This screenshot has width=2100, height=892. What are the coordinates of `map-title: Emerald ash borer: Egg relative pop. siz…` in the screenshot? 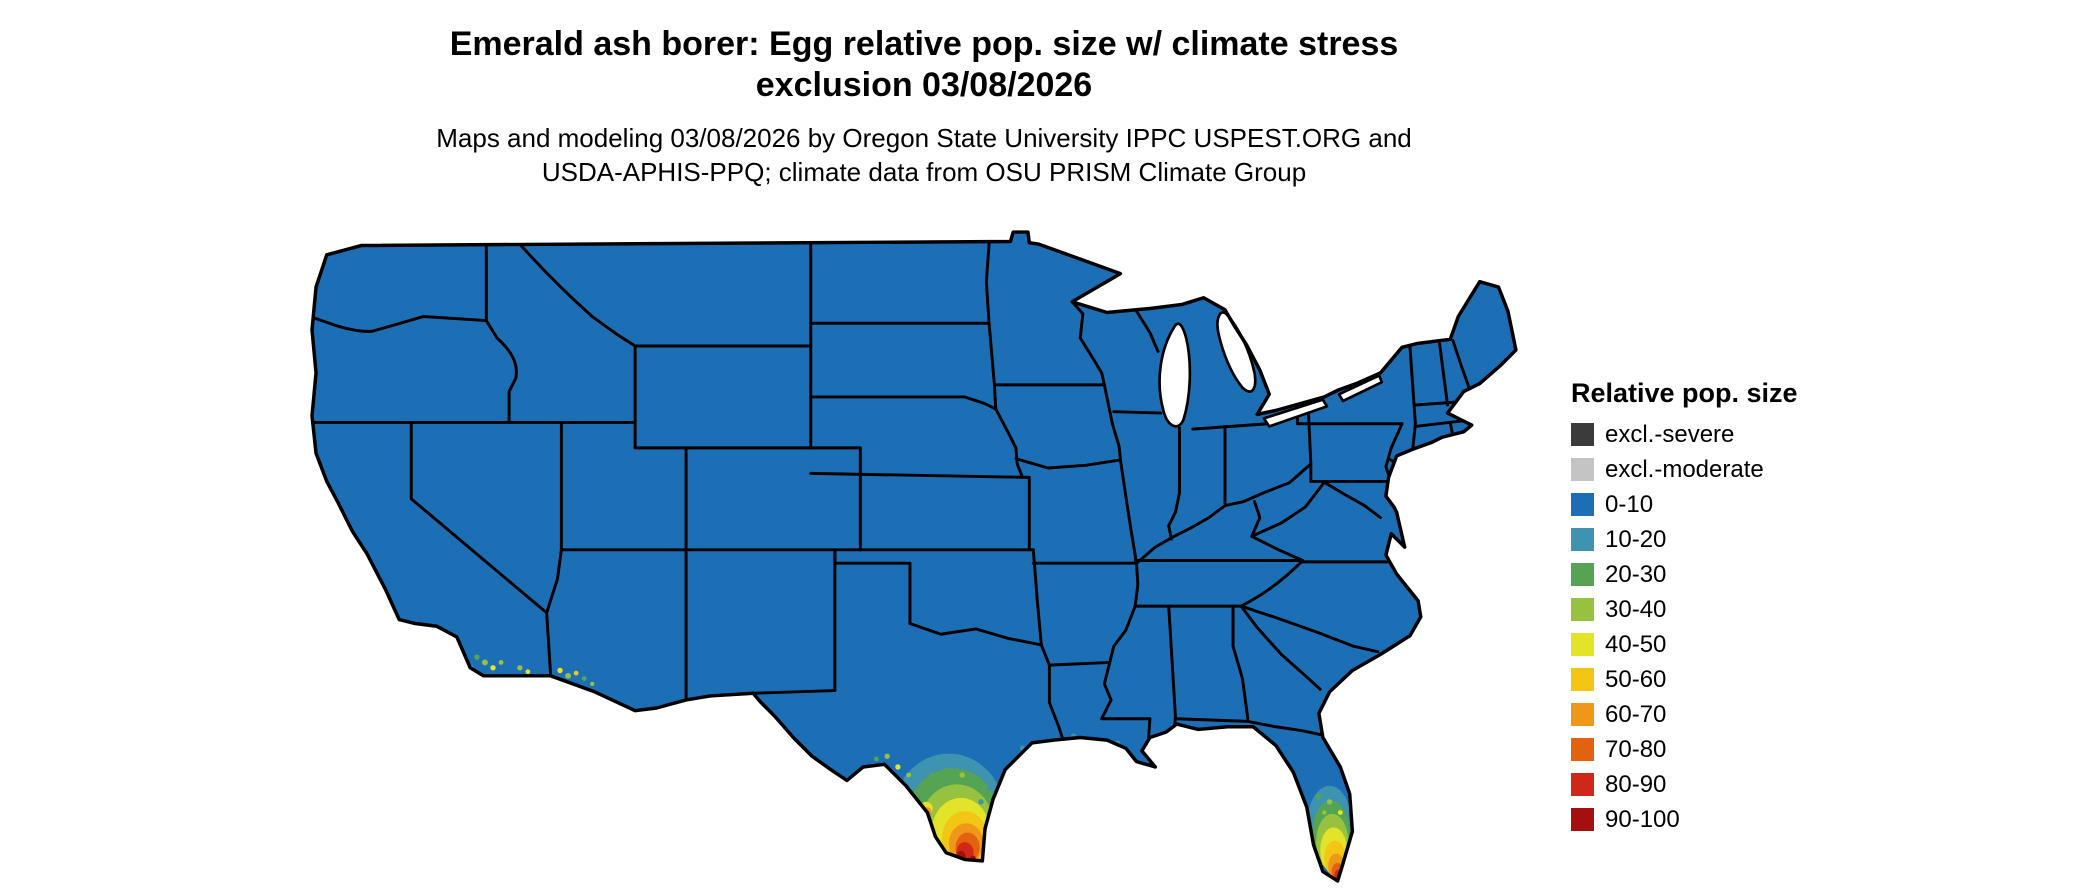 It's located at (924, 65).